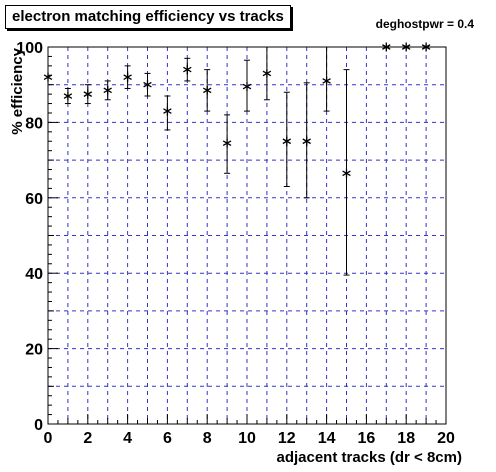 The height and width of the screenshot is (472, 496). Describe the element at coordinates (327, 438) in the screenshot. I see `x-tick-label: 14` at that location.